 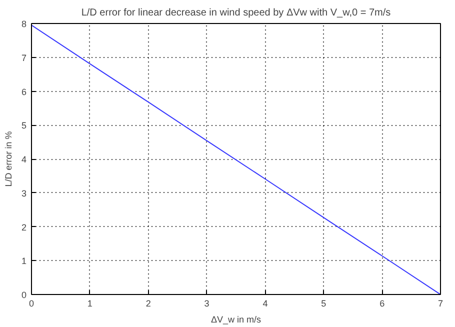 What do you see at coordinates (31, 303) in the screenshot?
I see `x-tick-label: 0` at bounding box center [31, 303].